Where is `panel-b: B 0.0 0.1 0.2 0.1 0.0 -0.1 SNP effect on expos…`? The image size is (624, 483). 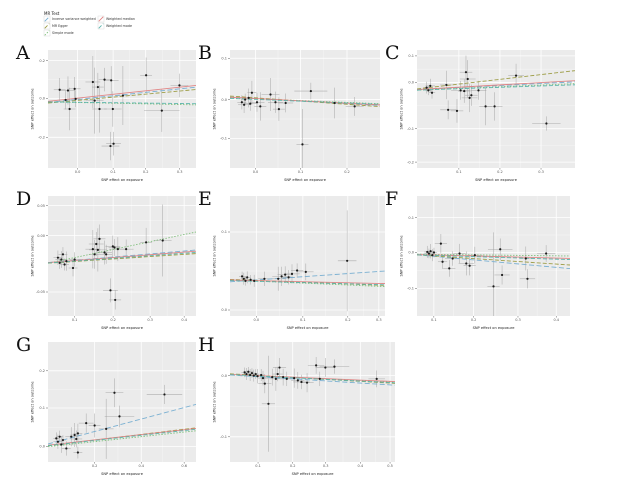 panel-b: B 0.0 0.1 0.2 0.1 0.0 -0.1 SNP effect on expos… is located at coordinates (291, 116).